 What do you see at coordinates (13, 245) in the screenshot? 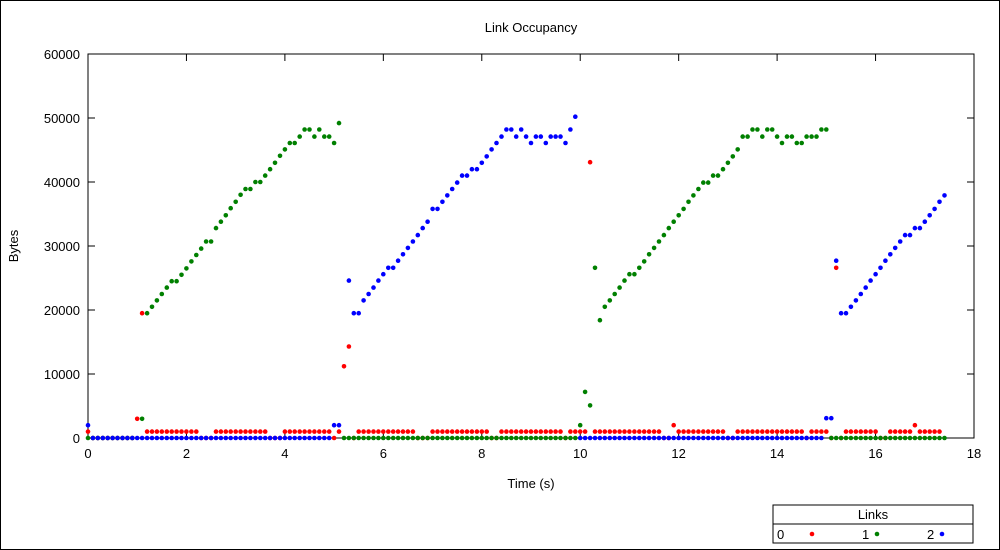
I see `y-axis-label: Bytes` at bounding box center [13, 245].